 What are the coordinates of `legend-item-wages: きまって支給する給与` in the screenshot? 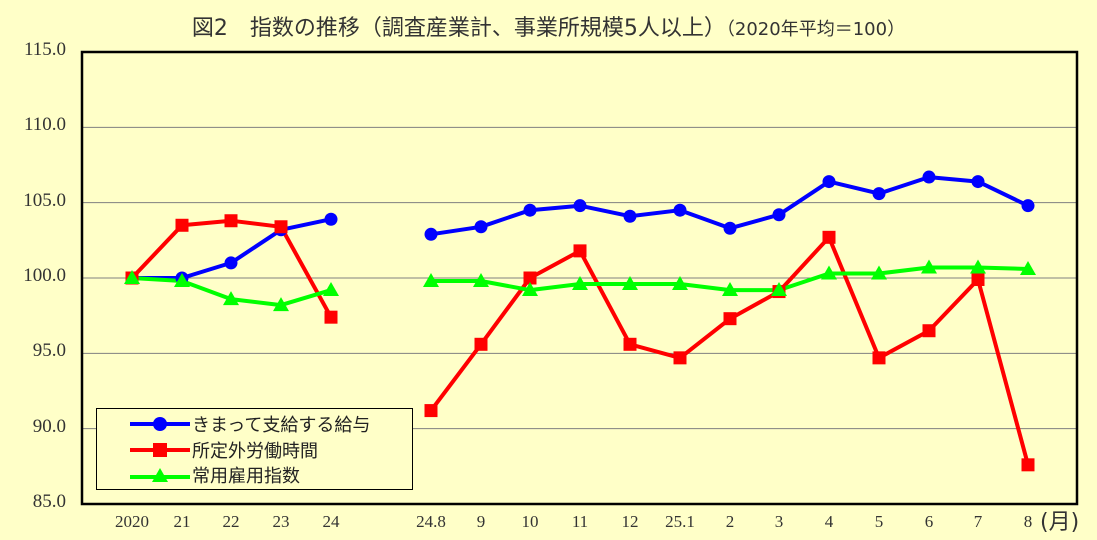 It's located at (233, 424).